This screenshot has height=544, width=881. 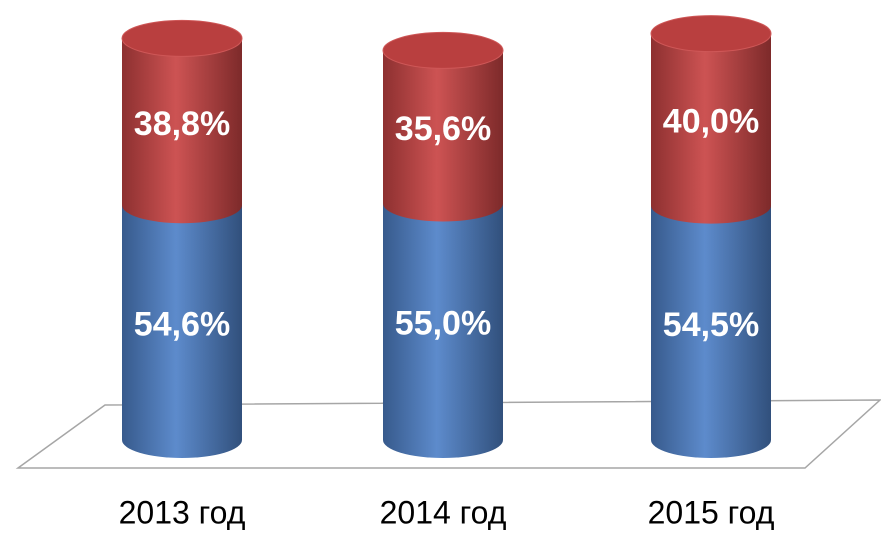 What do you see at coordinates (443, 512) in the screenshot?
I see `x-tick-label: 2014 год` at bounding box center [443, 512].